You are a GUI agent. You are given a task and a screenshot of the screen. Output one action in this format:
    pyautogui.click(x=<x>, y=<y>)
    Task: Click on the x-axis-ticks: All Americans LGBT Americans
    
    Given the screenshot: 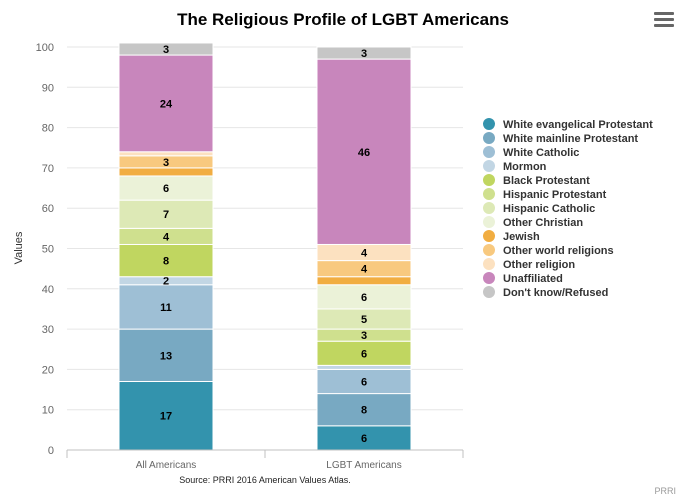 What is the action you would take?
    pyautogui.click(x=265, y=460)
    